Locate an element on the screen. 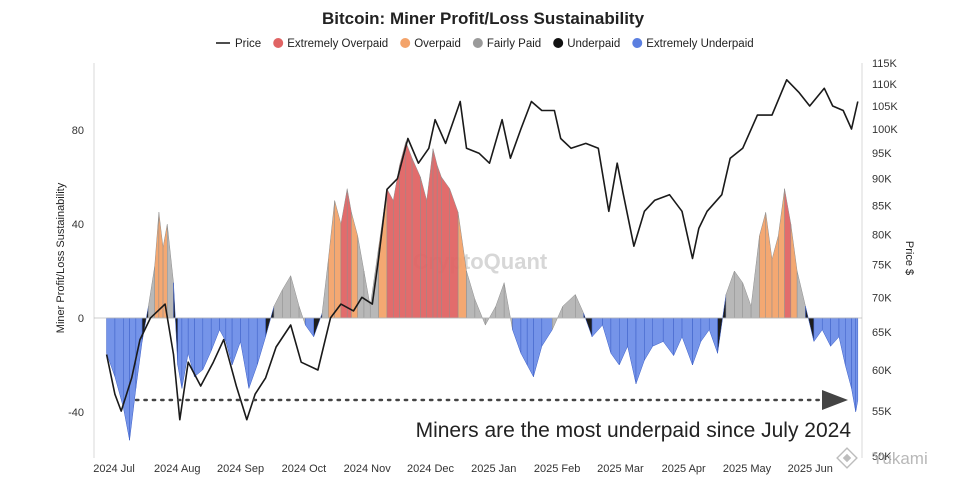 The height and width of the screenshot is (482, 973). y-axis-title: Miner Profit/Loss Sustainability is located at coordinates (61, 257).